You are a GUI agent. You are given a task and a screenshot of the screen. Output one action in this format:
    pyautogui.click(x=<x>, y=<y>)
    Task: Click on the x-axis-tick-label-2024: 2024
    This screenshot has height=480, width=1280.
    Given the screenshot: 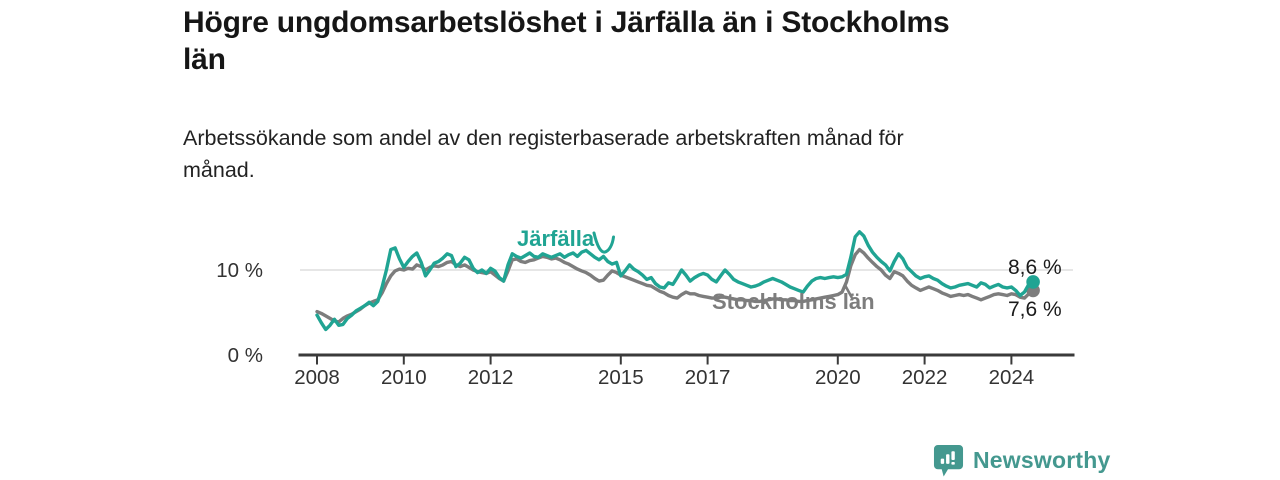 What is the action you would take?
    pyautogui.click(x=1012, y=377)
    